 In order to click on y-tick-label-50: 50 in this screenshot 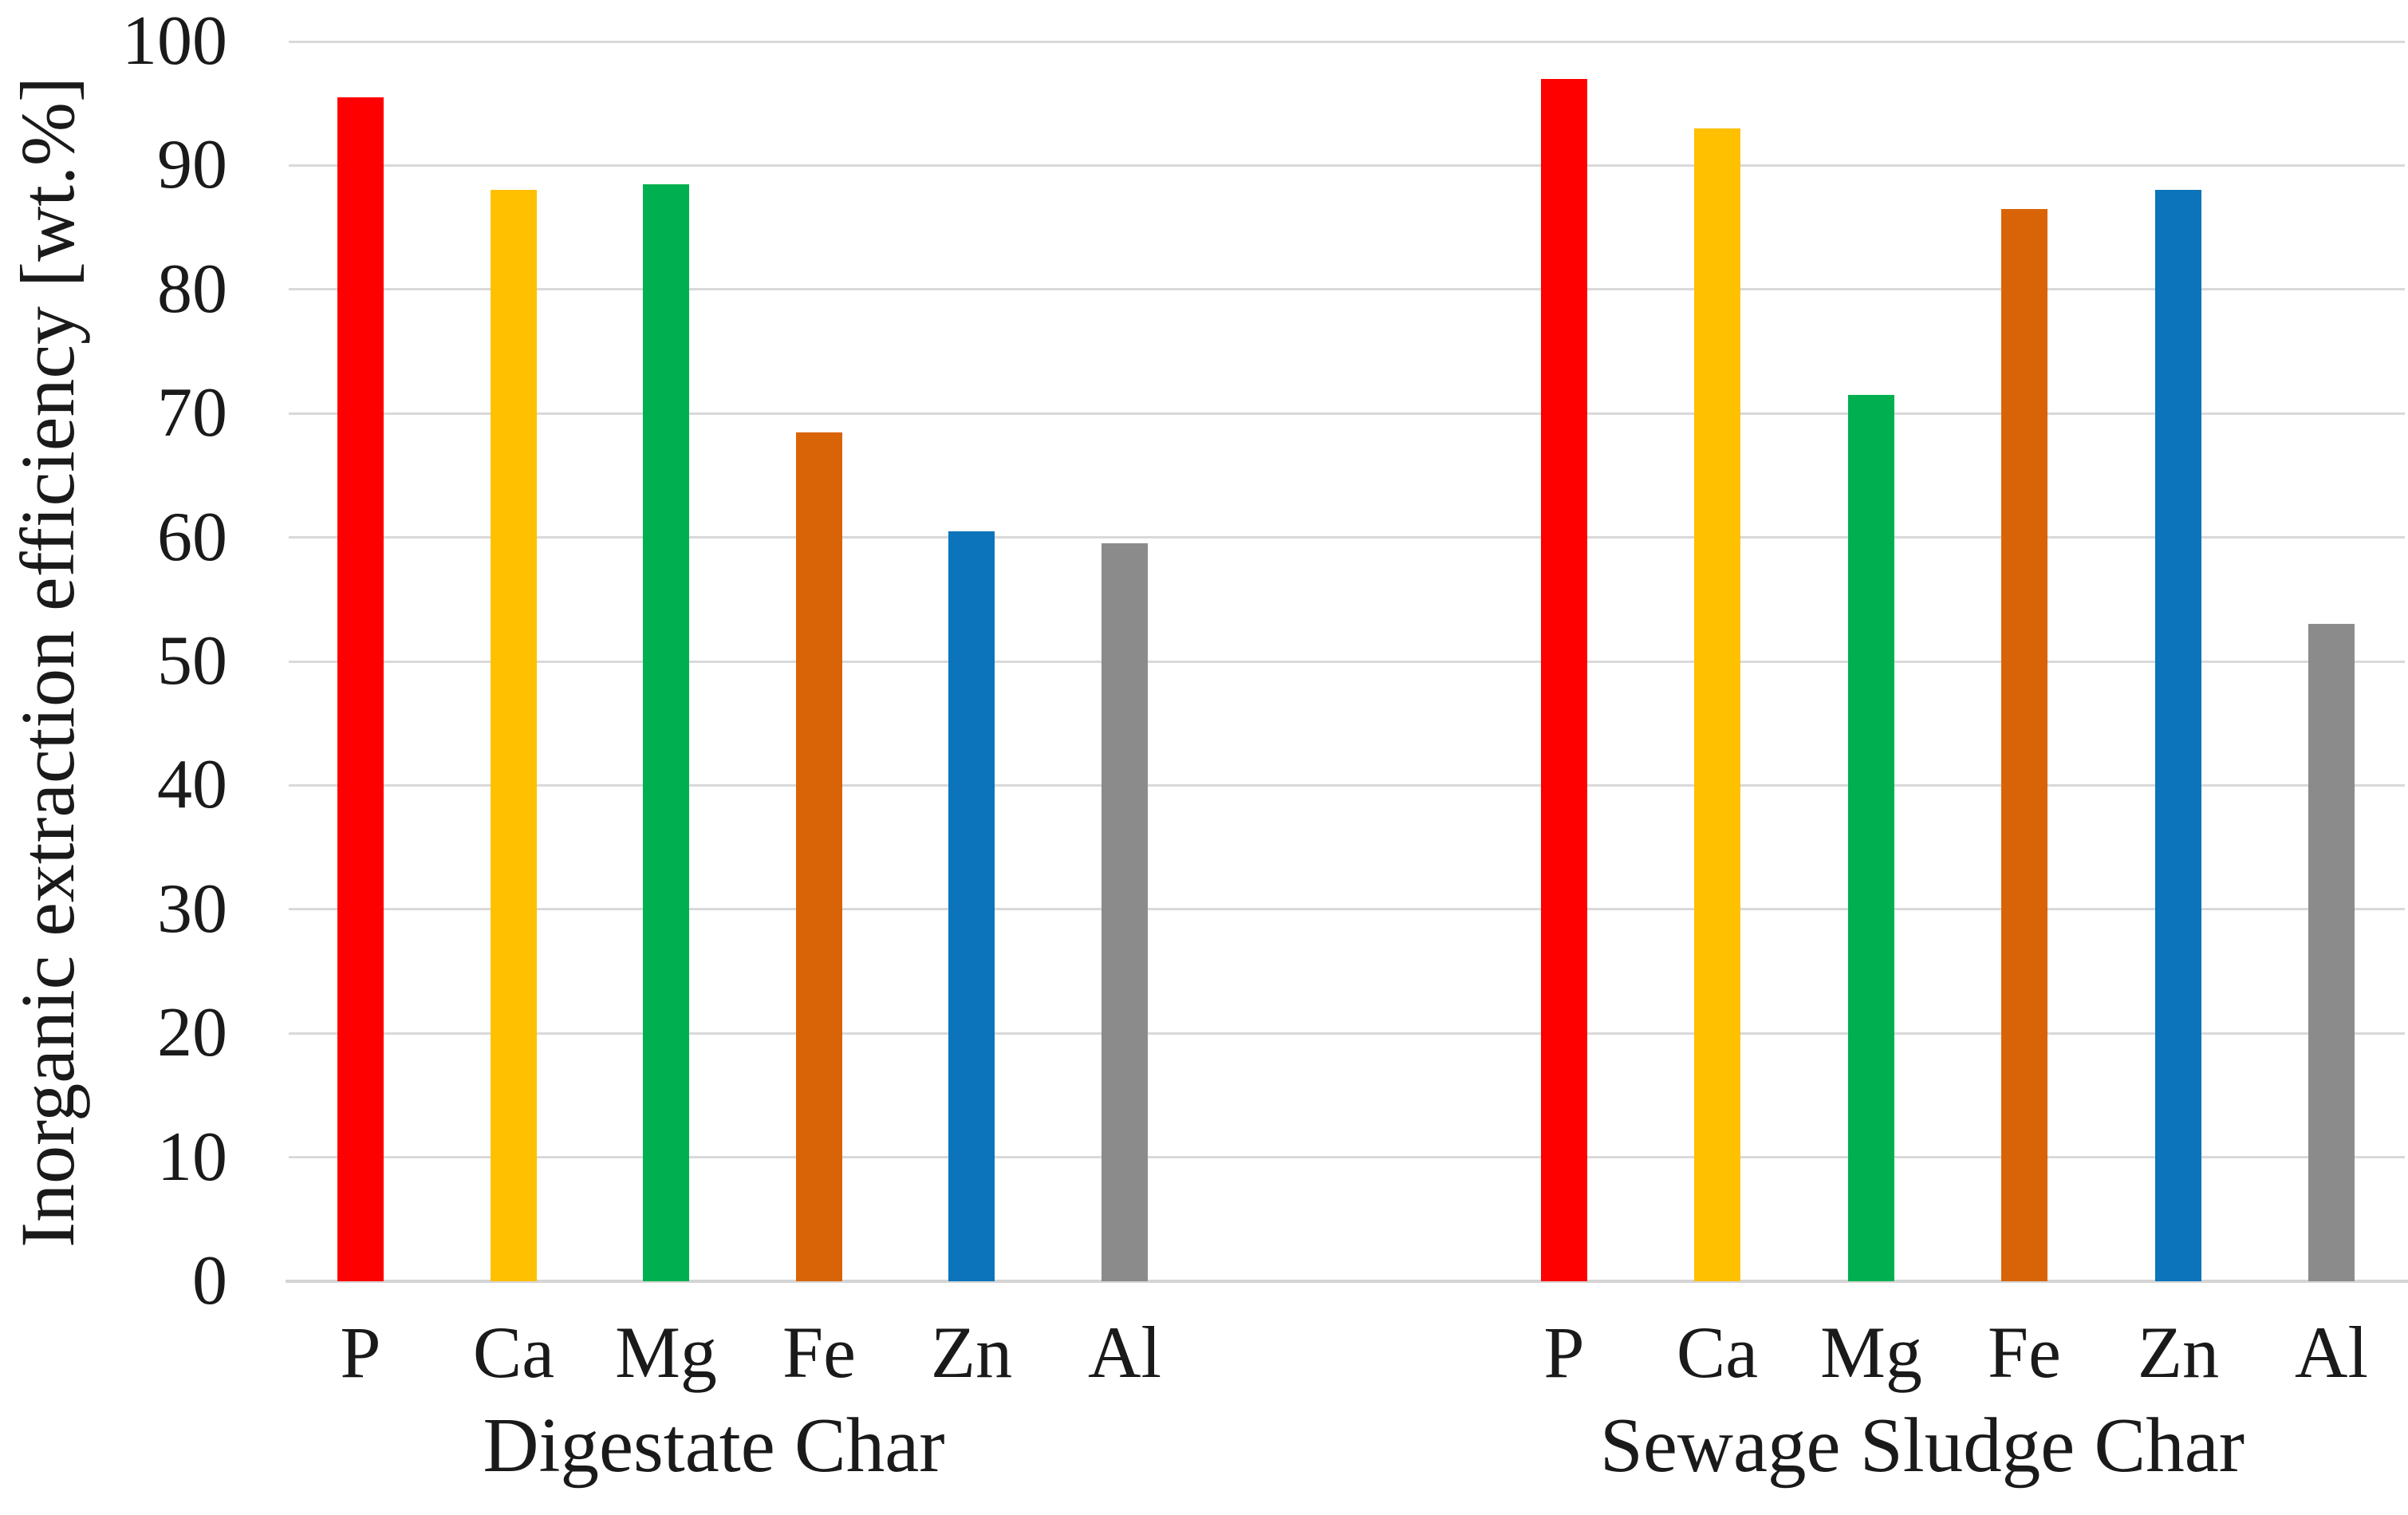, I will do `click(192, 661)`.